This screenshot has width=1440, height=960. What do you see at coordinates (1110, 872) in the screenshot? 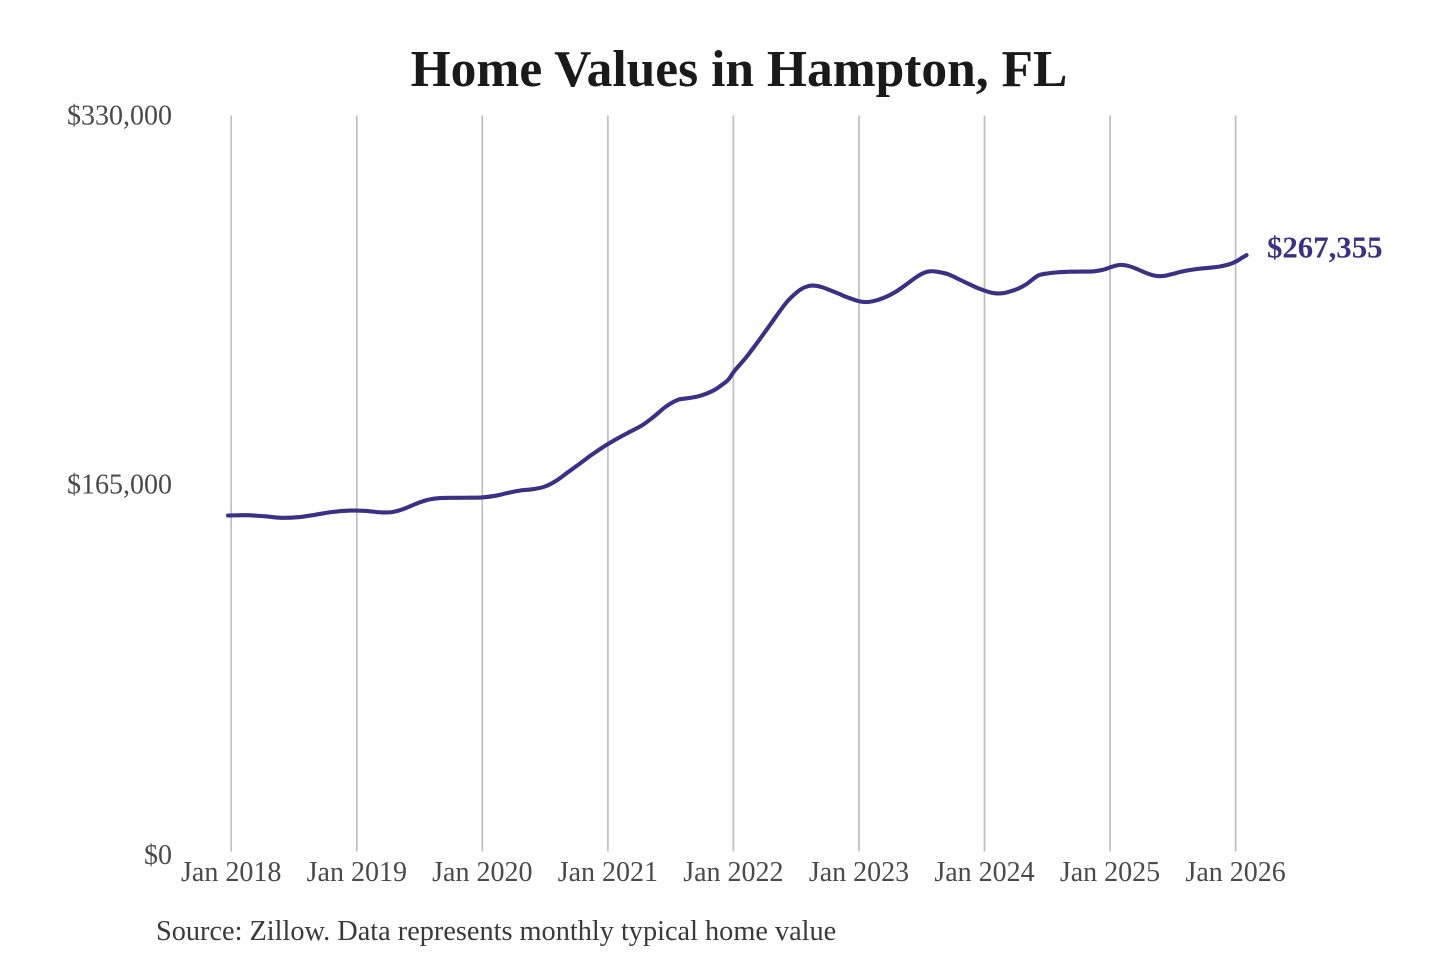
I see `svg-text: Jan 2025` at bounding box center [1110, 872].